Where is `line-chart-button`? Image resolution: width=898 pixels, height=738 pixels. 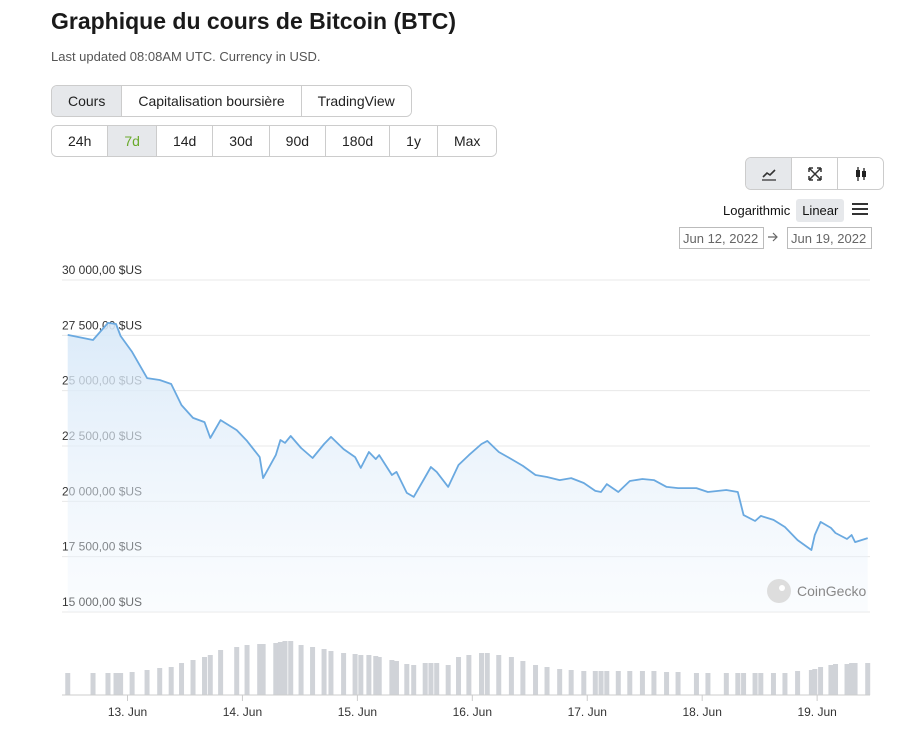
line-chart-button is located at coordinates (769, 173).